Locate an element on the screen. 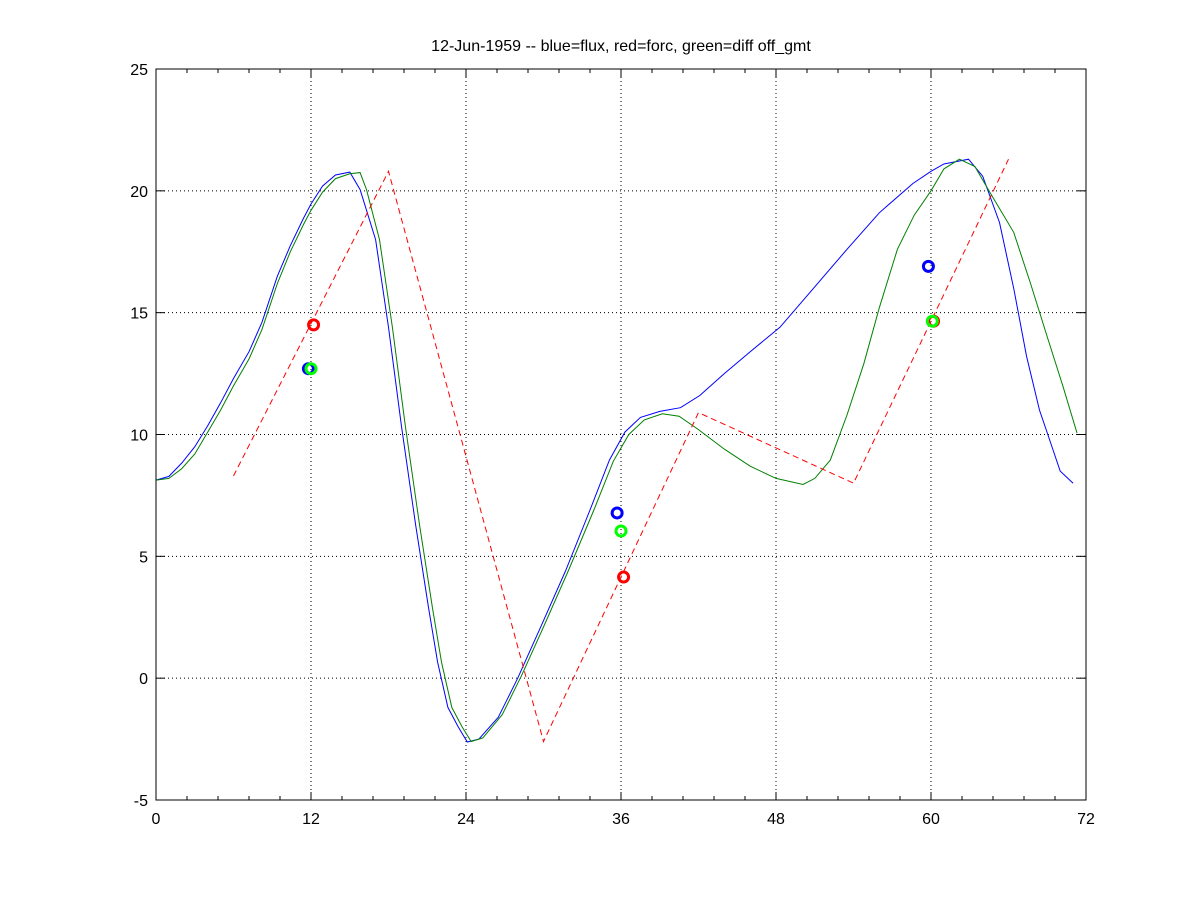 The height and width of the screenshot is (905, 1200). x-tick-label: 60 is located at coordinates (931, 819).